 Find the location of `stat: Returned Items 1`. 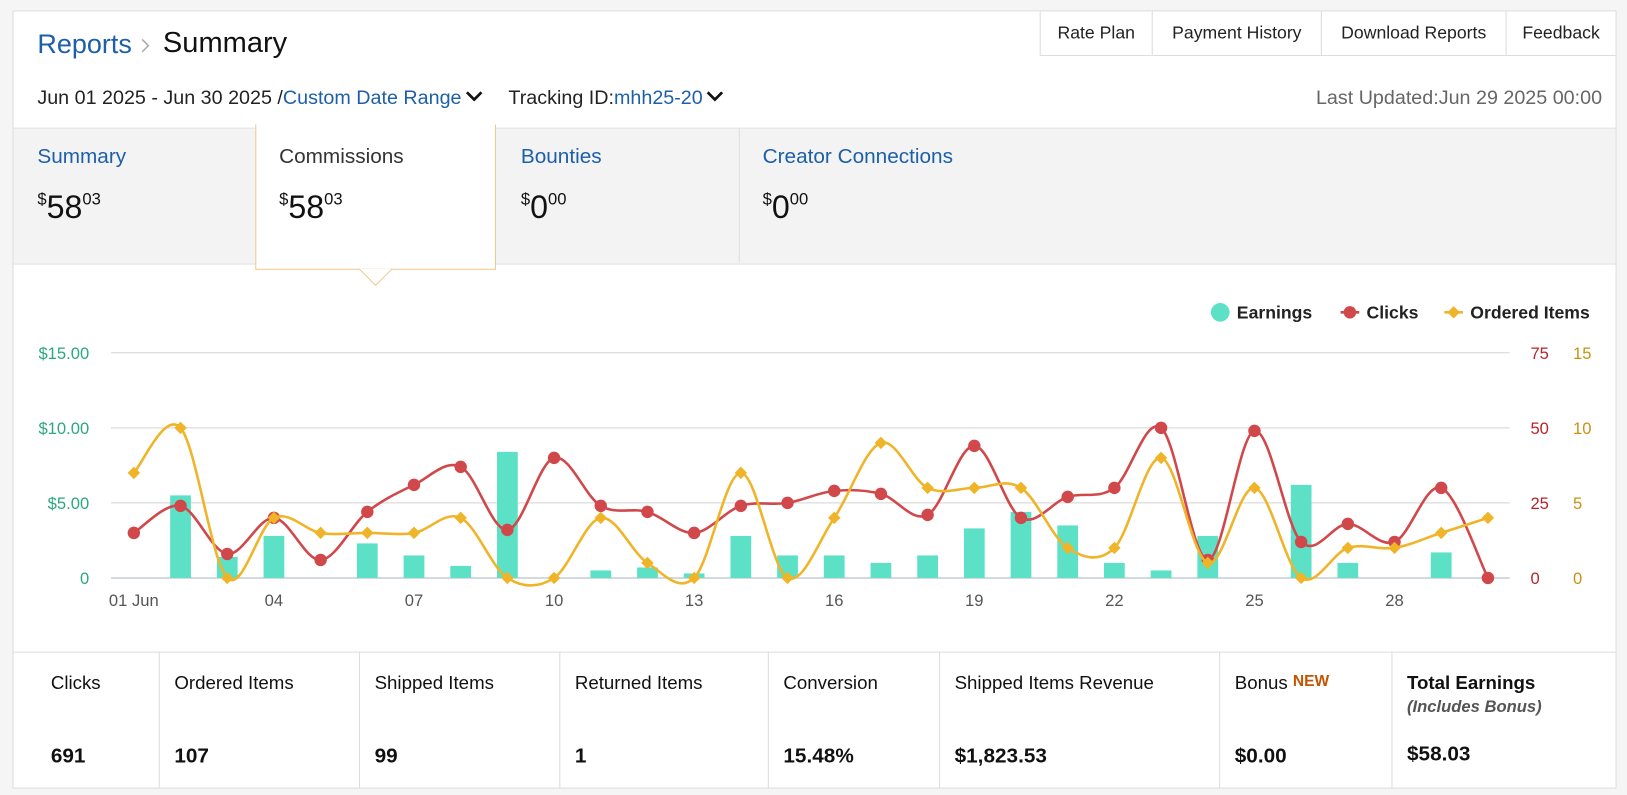

stat: Returned Items 1 is located at coordinates (663, 720).